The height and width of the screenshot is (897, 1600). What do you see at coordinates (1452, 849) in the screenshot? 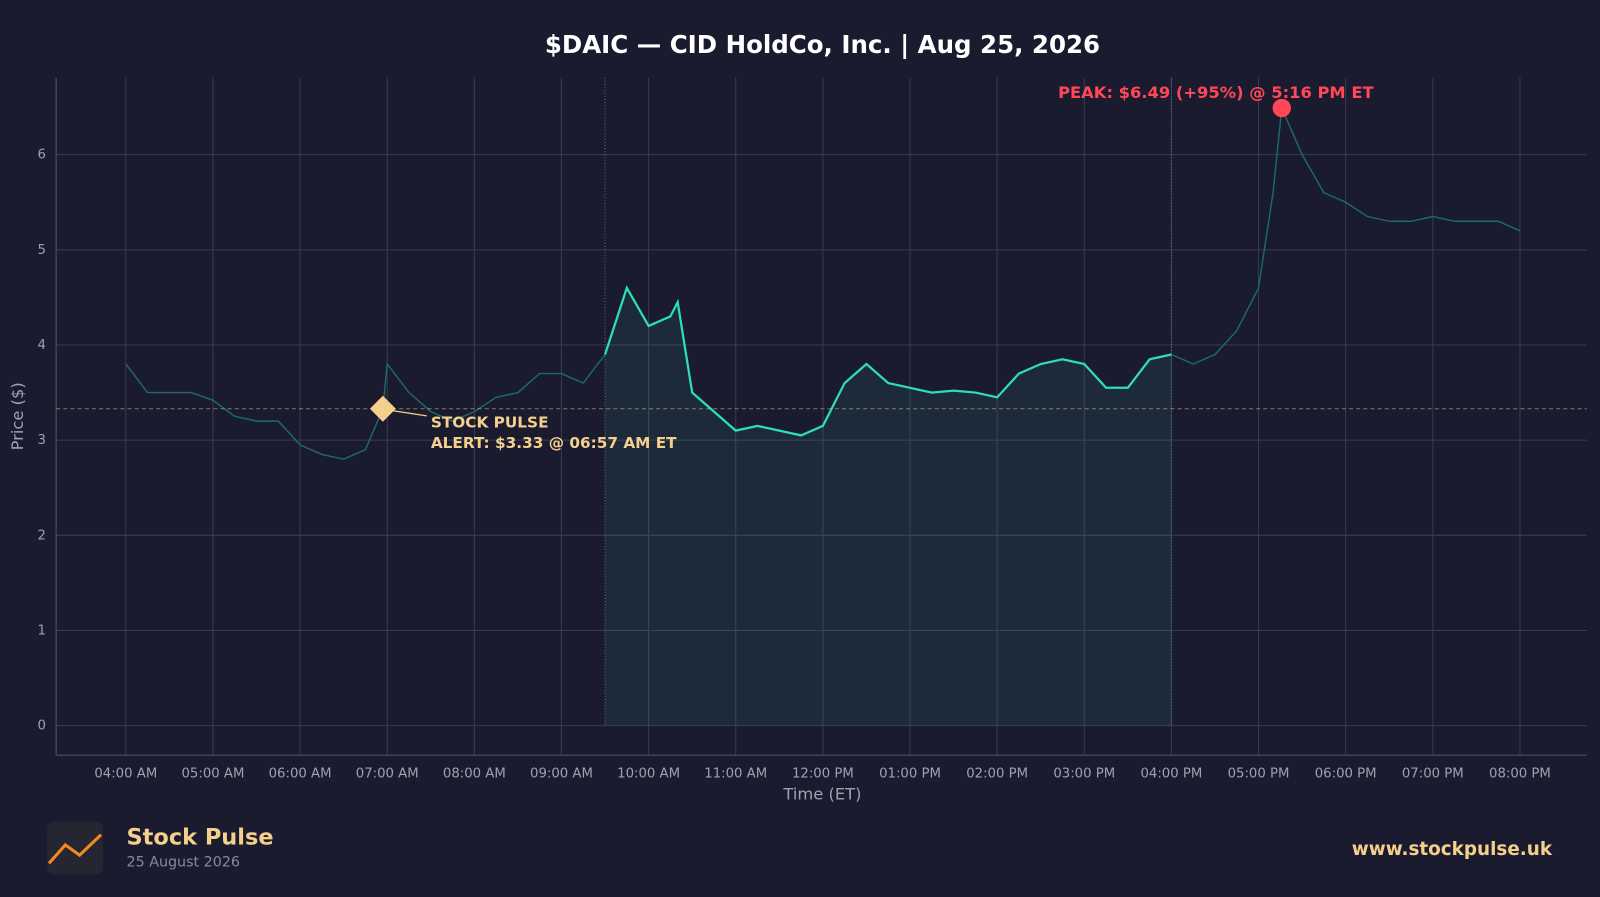
I see `website: www.stockpulse.uk` at bounding box center [1452, 849].